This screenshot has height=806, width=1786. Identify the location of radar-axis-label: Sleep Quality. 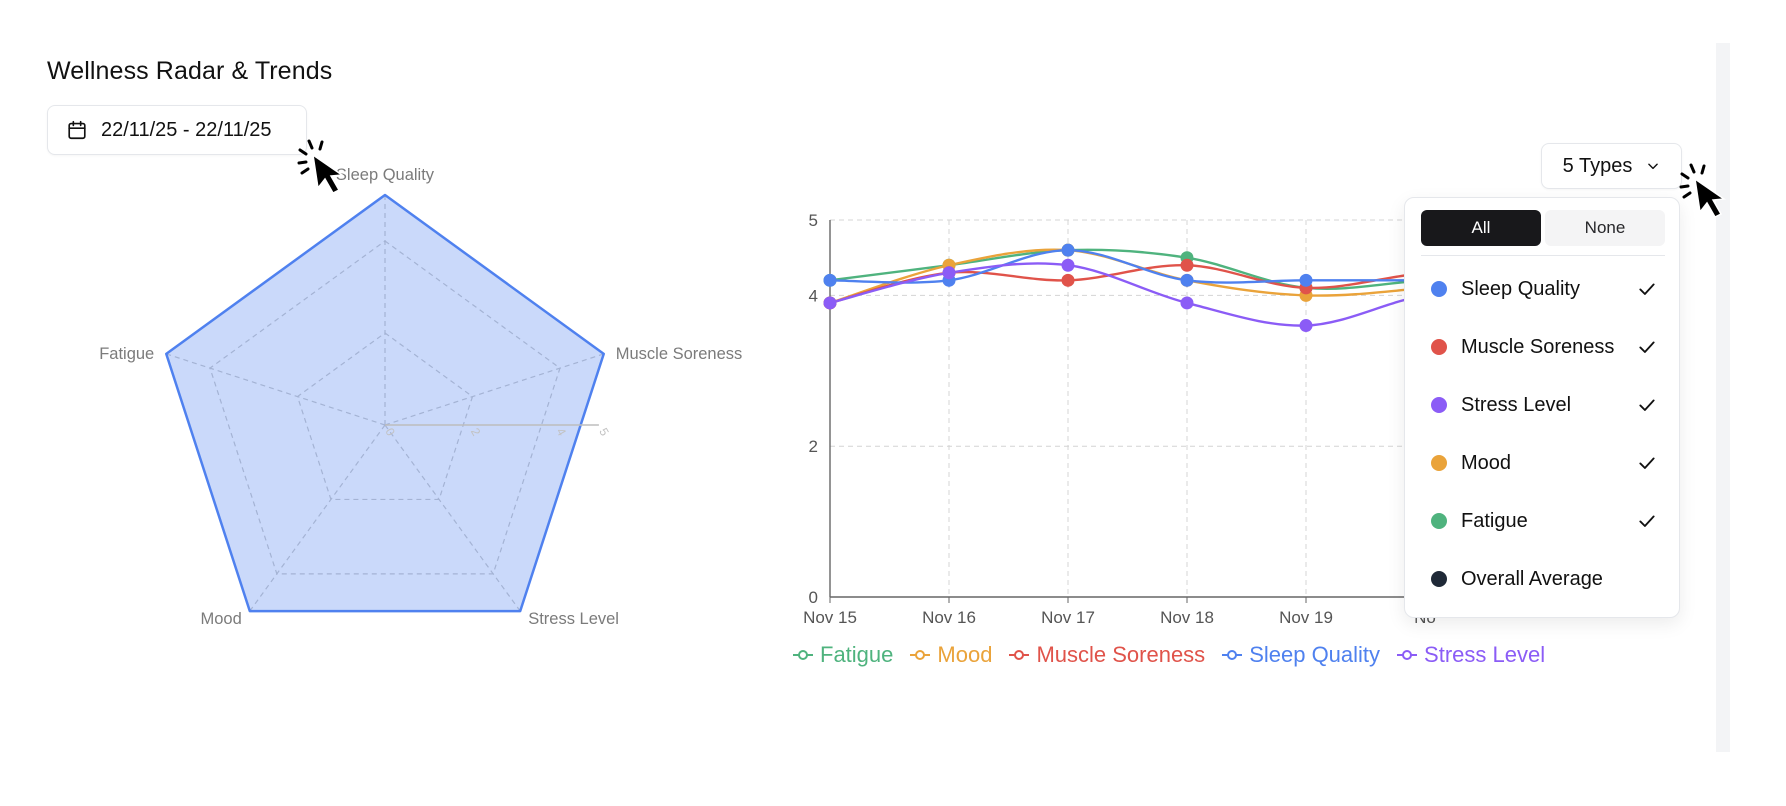
(385, 175).